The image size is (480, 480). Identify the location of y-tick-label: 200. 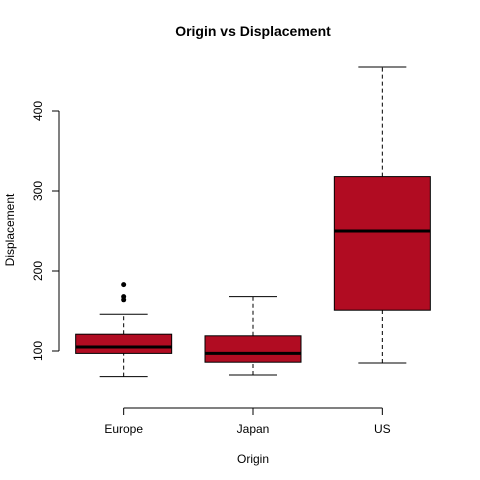
(38, 271).